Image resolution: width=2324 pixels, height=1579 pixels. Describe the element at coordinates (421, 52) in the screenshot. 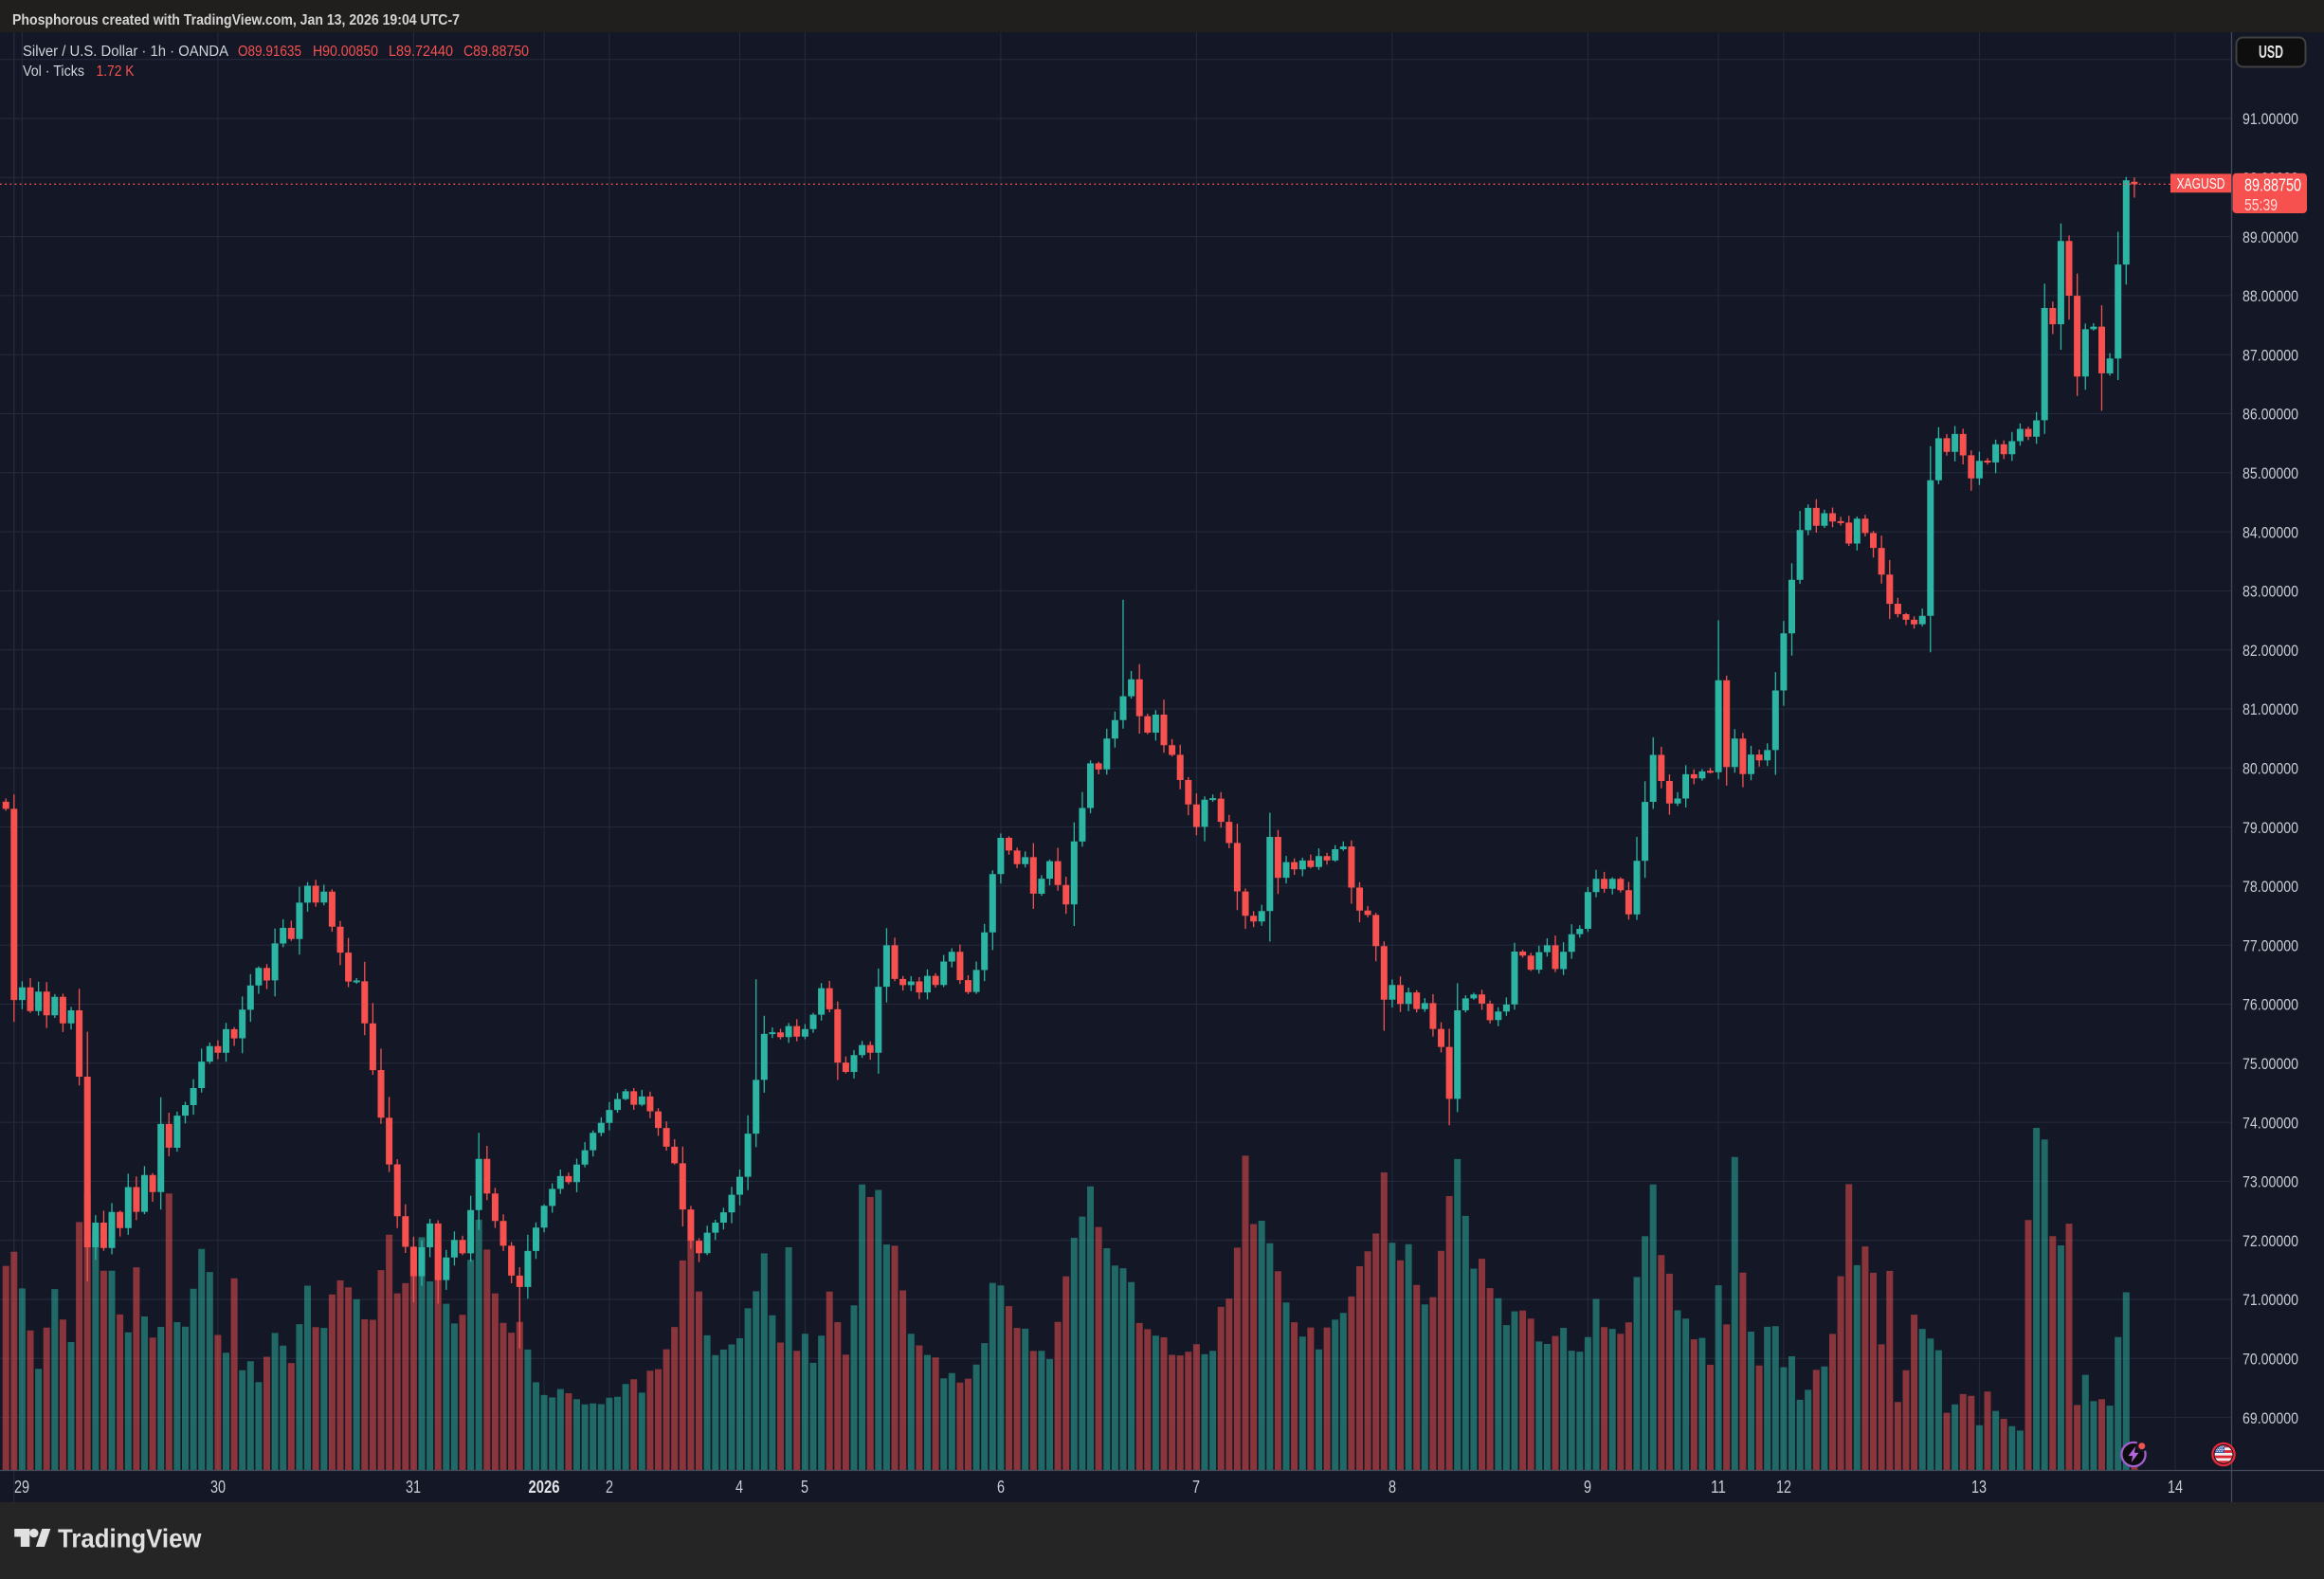

I see `svg-text: L89.72440` at that location.